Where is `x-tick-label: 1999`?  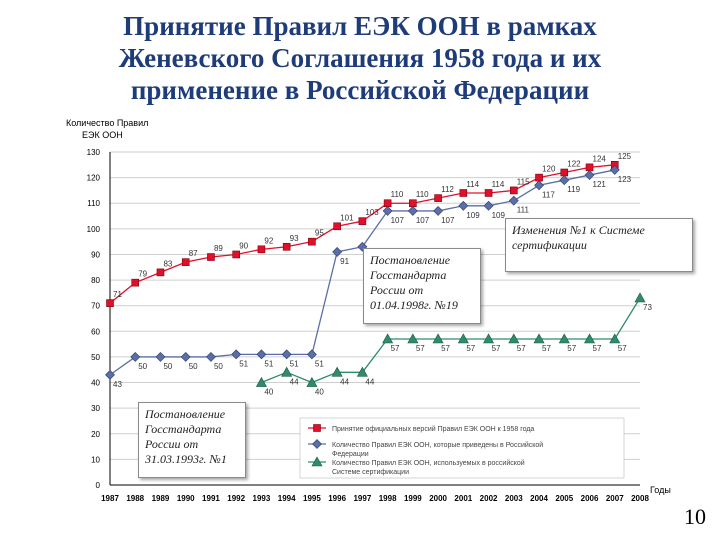 x-tick-label: 1999 is located at coordinates (413, 498).